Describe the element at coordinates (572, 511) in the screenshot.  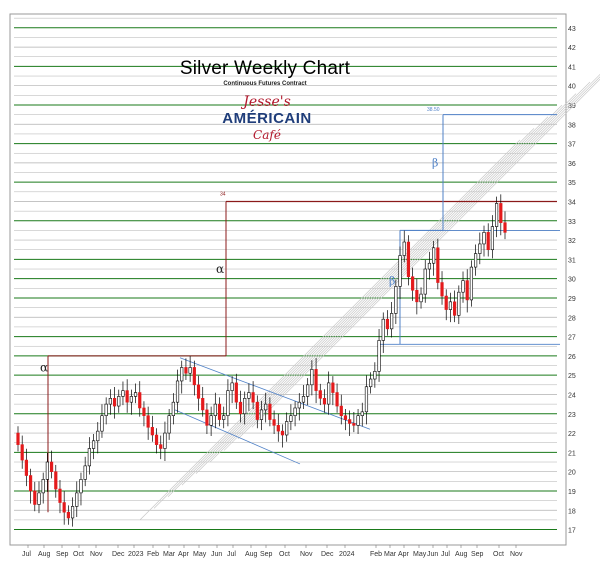
I see `y-tick-label: 18` at that location.